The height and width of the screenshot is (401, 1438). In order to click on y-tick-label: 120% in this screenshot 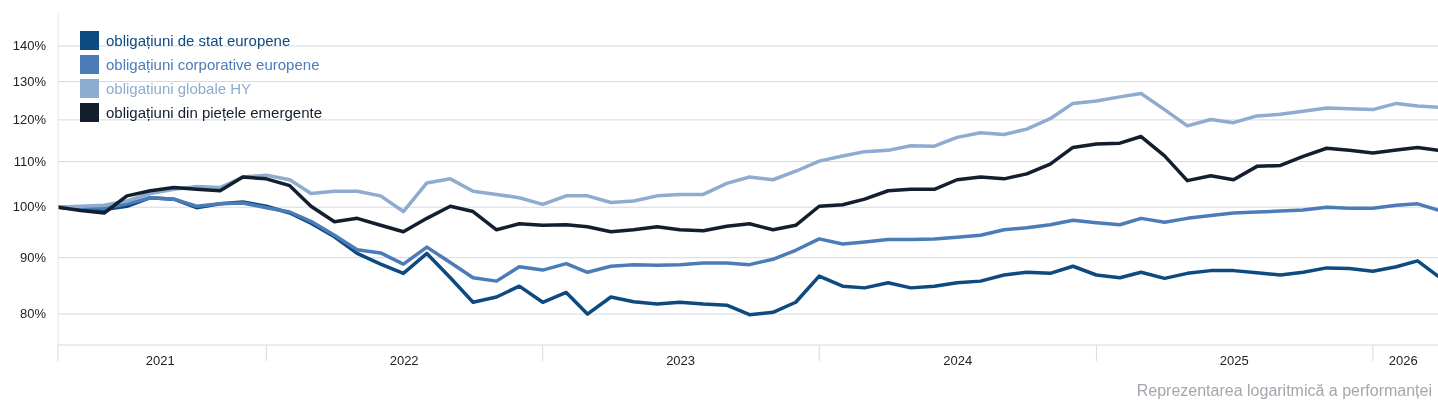, I will do `click(29, 119)`.